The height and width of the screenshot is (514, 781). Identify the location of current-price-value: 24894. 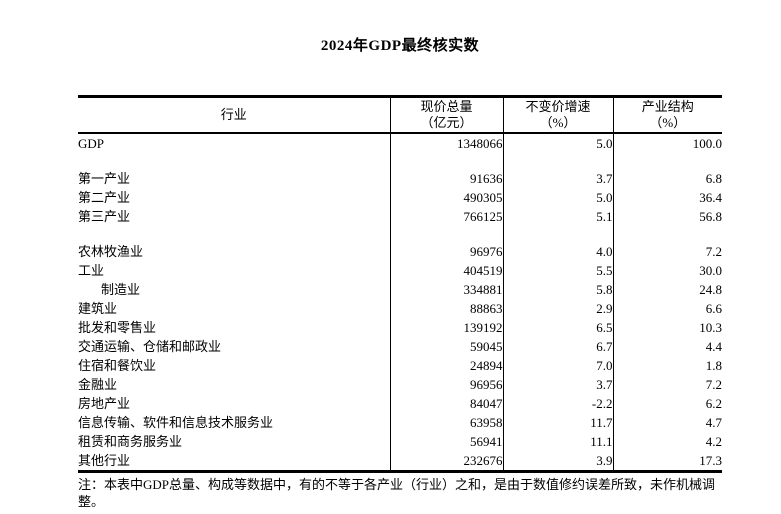
(446, 365).